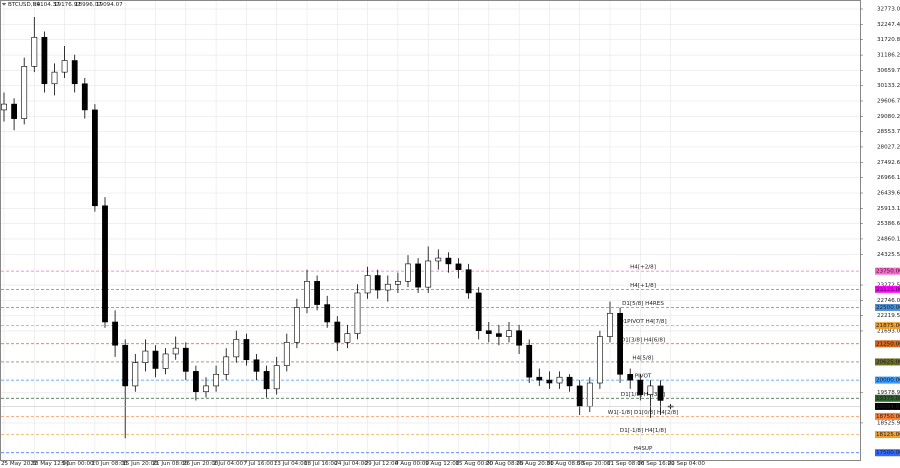 This screenshot has height=468, width=900. I want to click on level-badge-label: 23125.00, so click(888, 290).